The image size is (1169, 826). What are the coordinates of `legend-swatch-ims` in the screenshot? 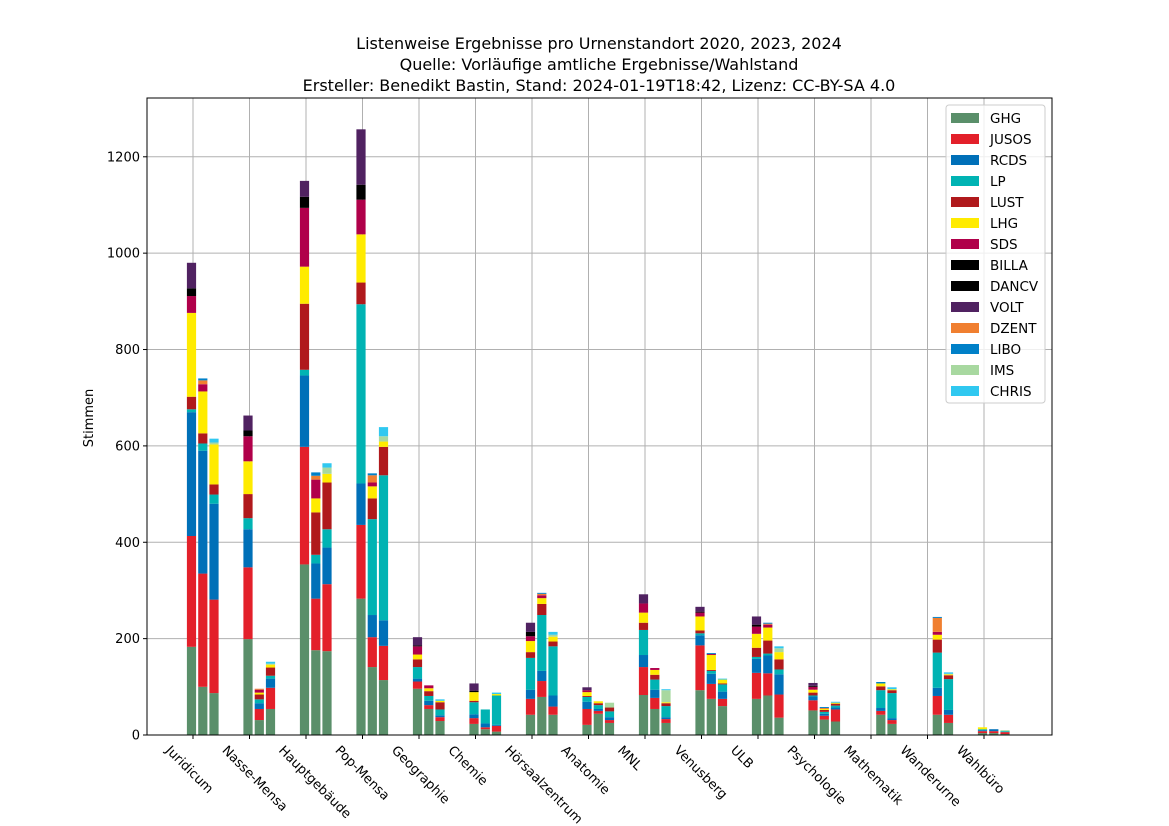 It's located at (965, 370).